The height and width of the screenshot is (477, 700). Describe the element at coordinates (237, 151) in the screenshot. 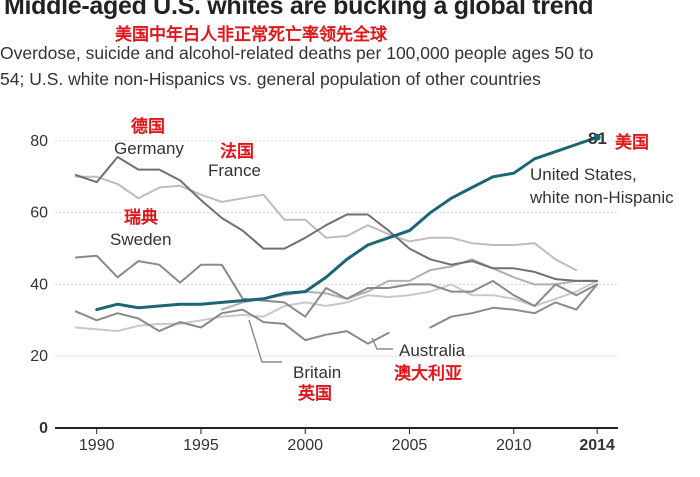

I see `france-label-chinese: 法国` at that location.